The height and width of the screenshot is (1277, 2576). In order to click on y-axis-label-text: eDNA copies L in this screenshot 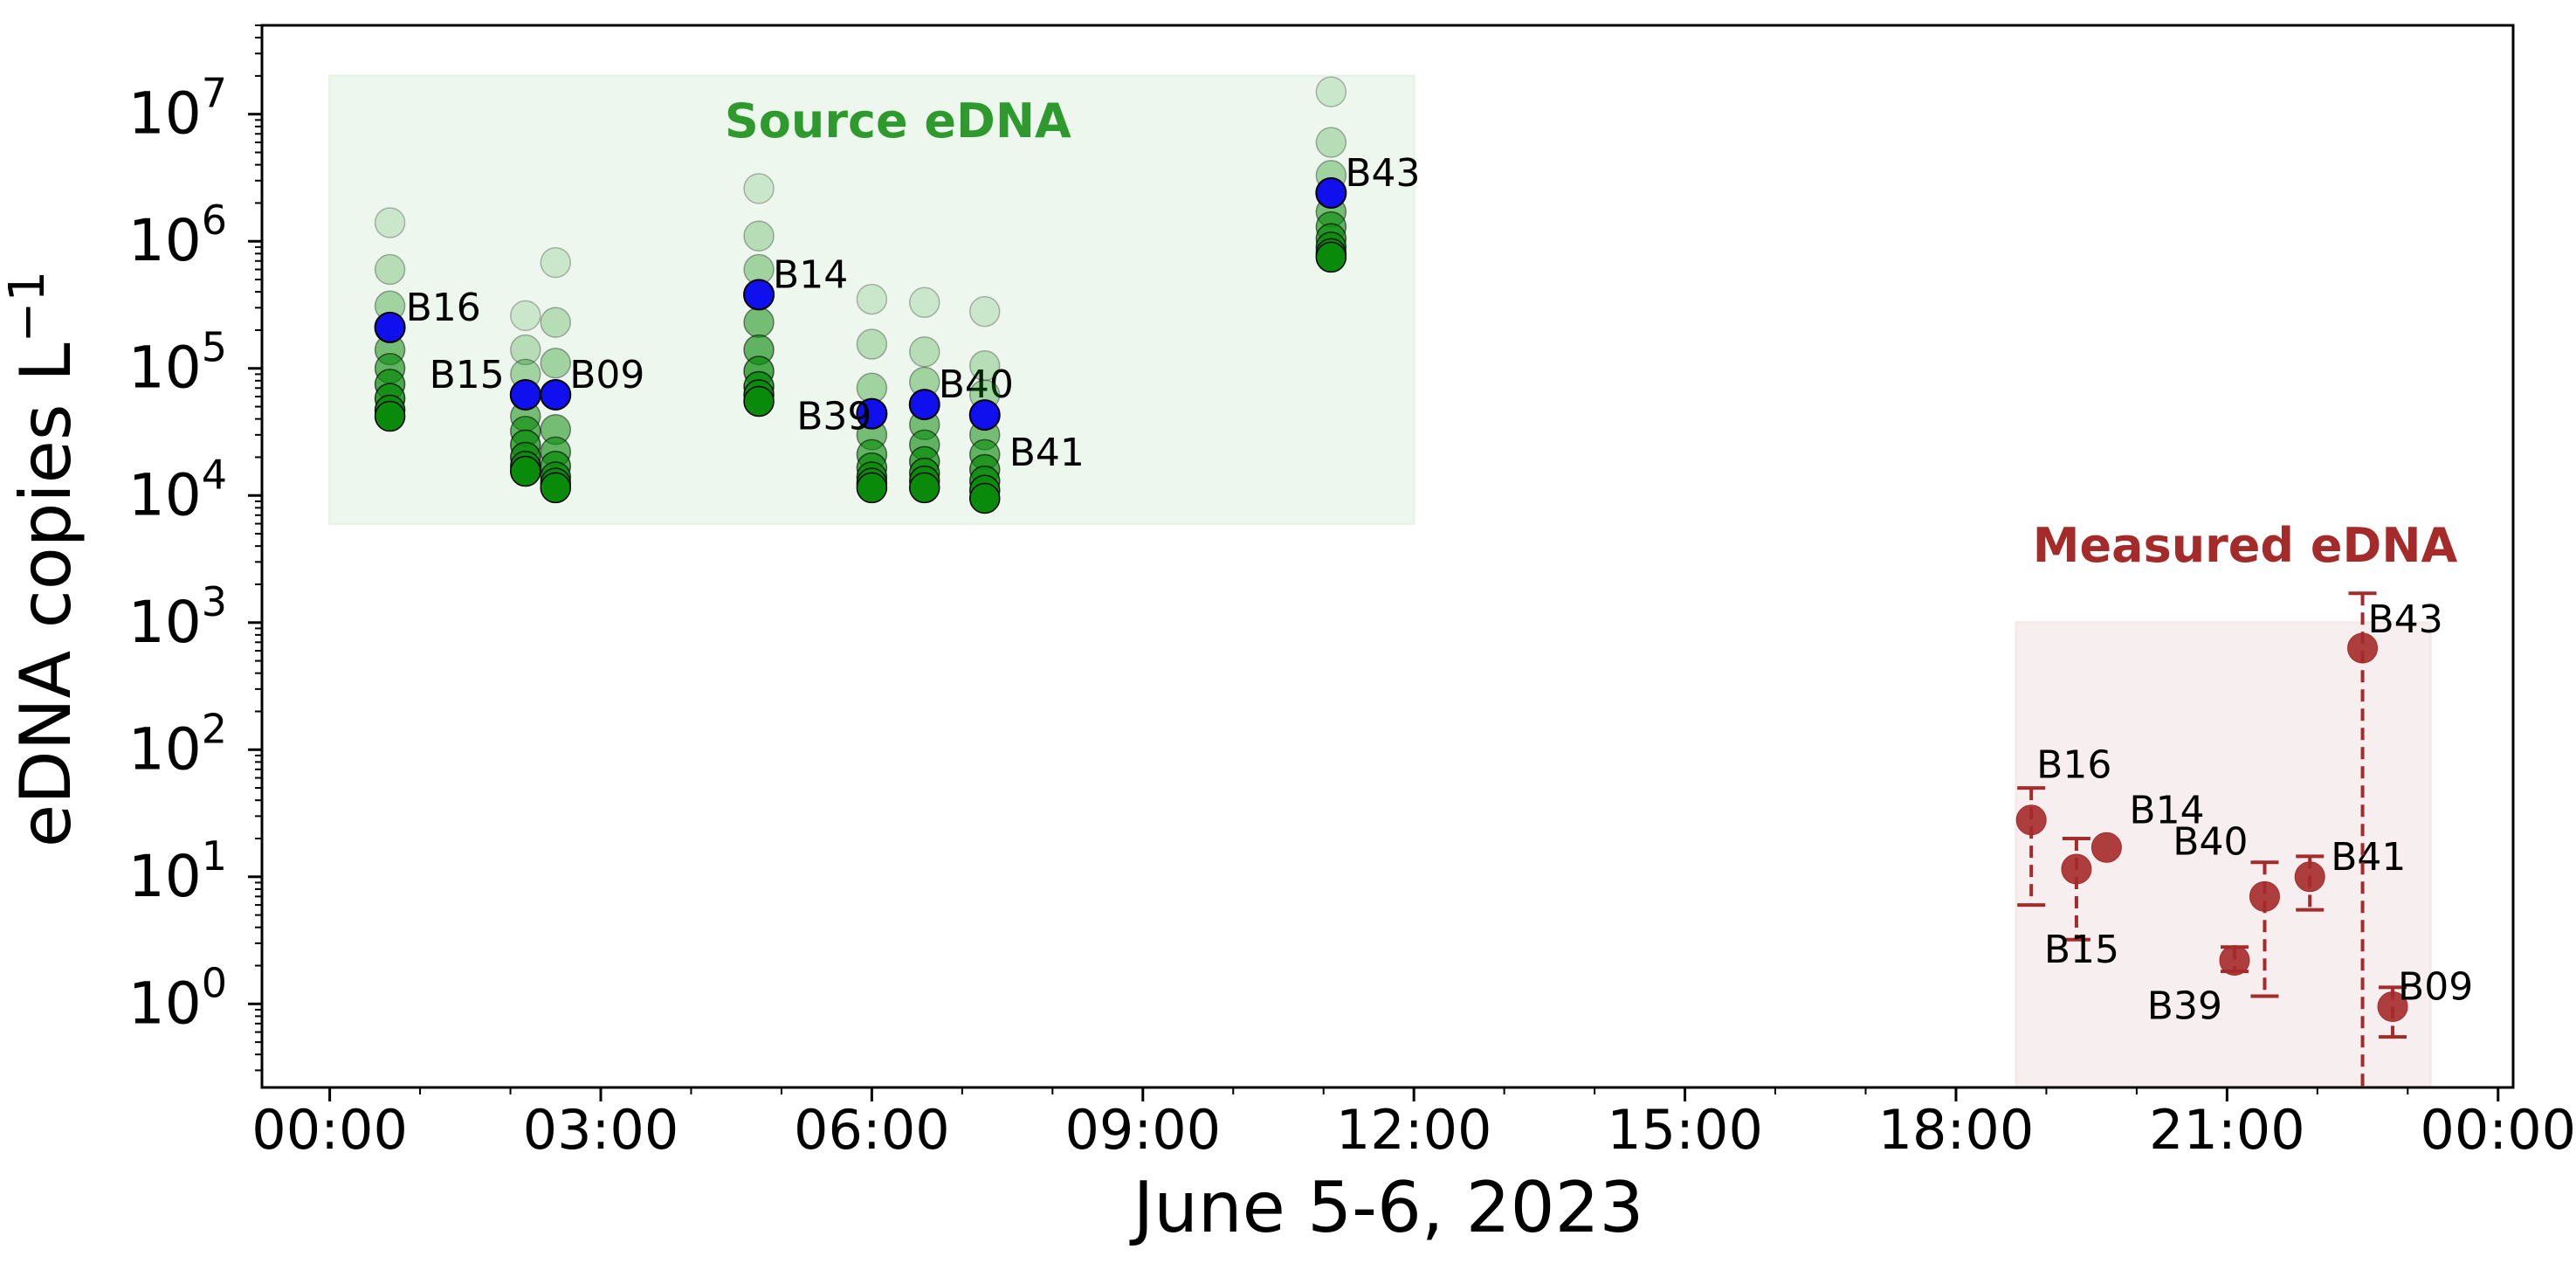, I will do `click(45, 595)`.